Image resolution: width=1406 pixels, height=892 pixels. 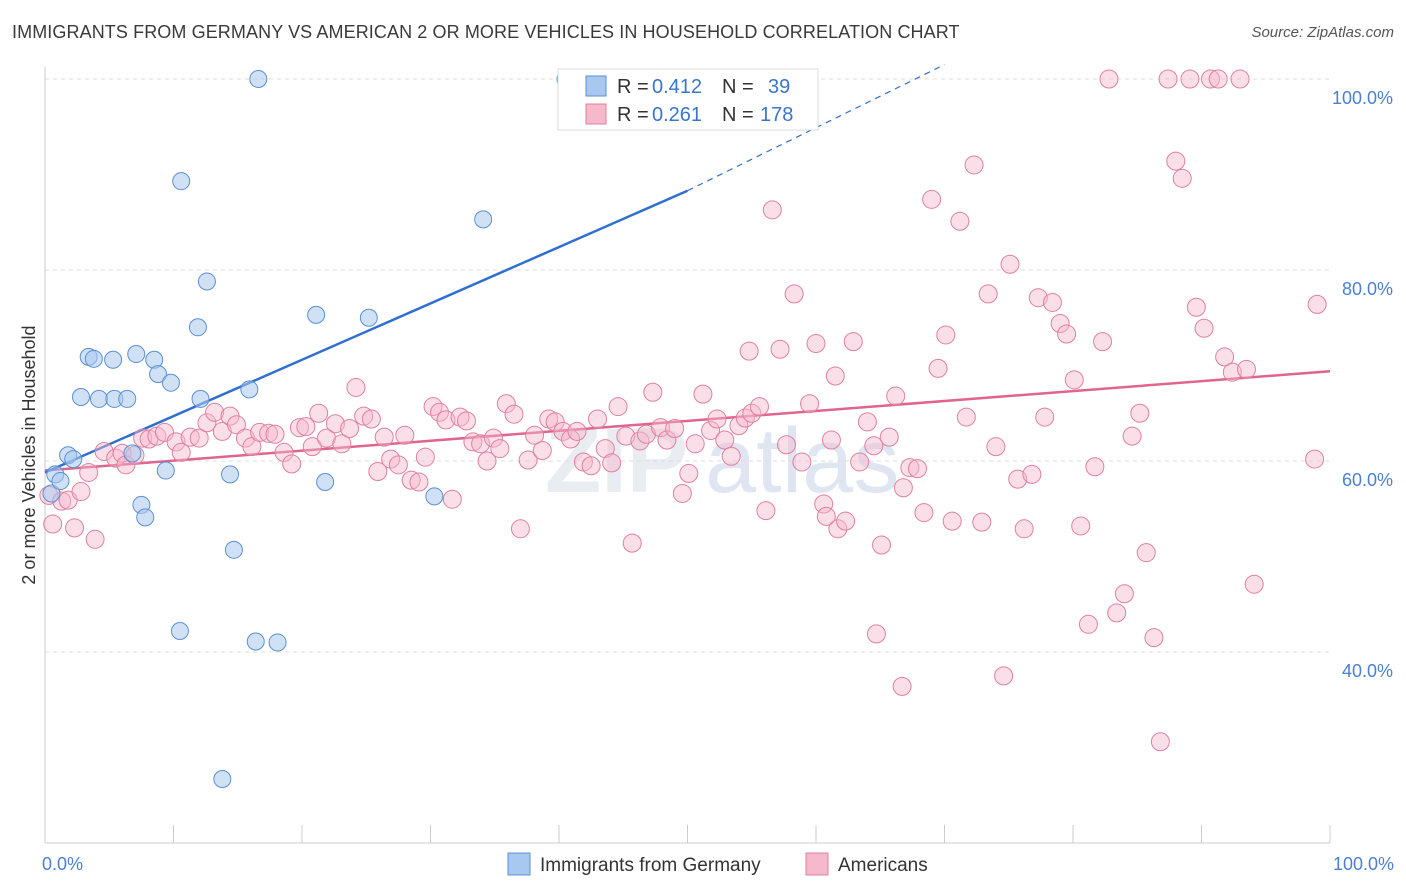 What do you see at coordinates (738, 87) in the screenshot?
I see `legend-n-label-1: N =` at bounding box center [738, 87].